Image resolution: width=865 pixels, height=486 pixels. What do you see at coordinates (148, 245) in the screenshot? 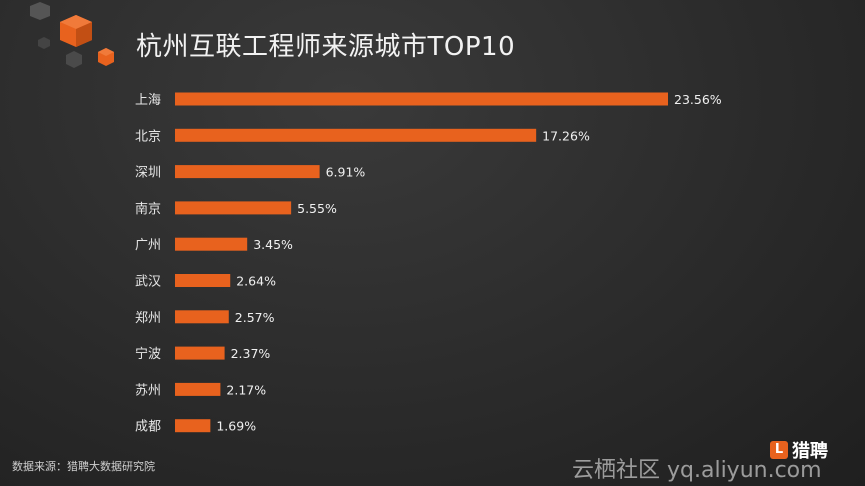
I see `category-label: 广州` at bounding box center [148, 245].